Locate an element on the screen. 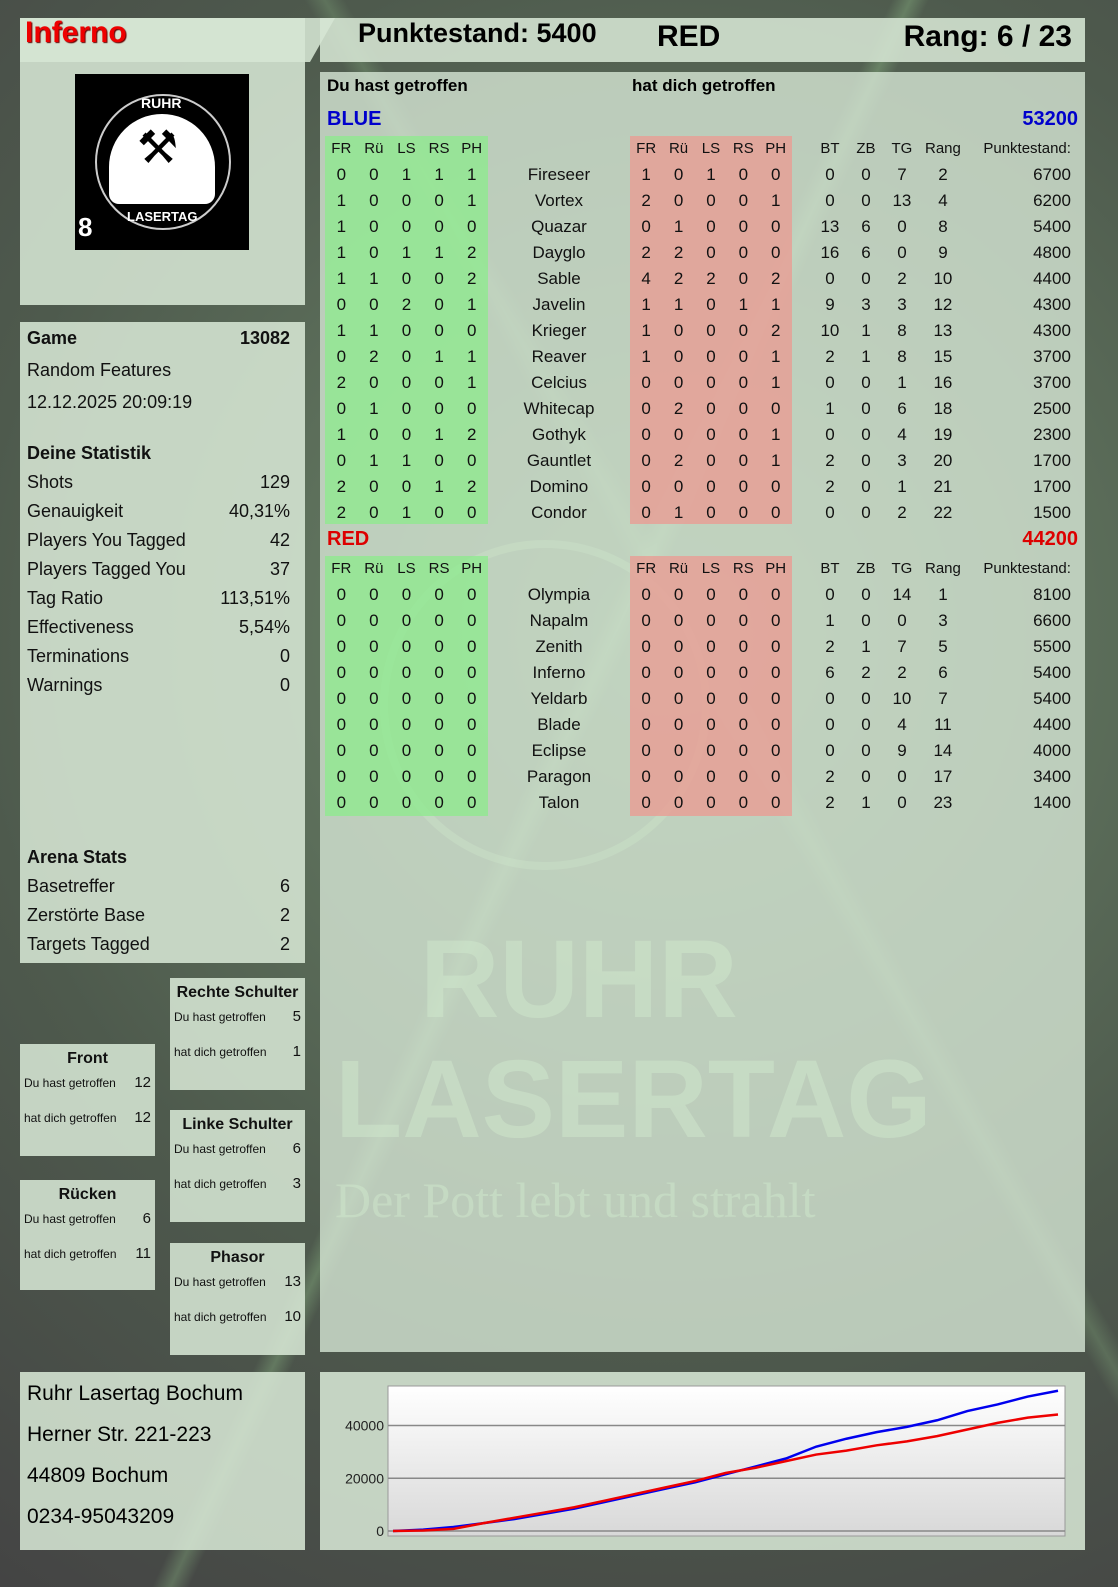 This screenshot has width=1118, height=1587. score-chart: 0 20000 40000 is located at coordinates (705, 1462).